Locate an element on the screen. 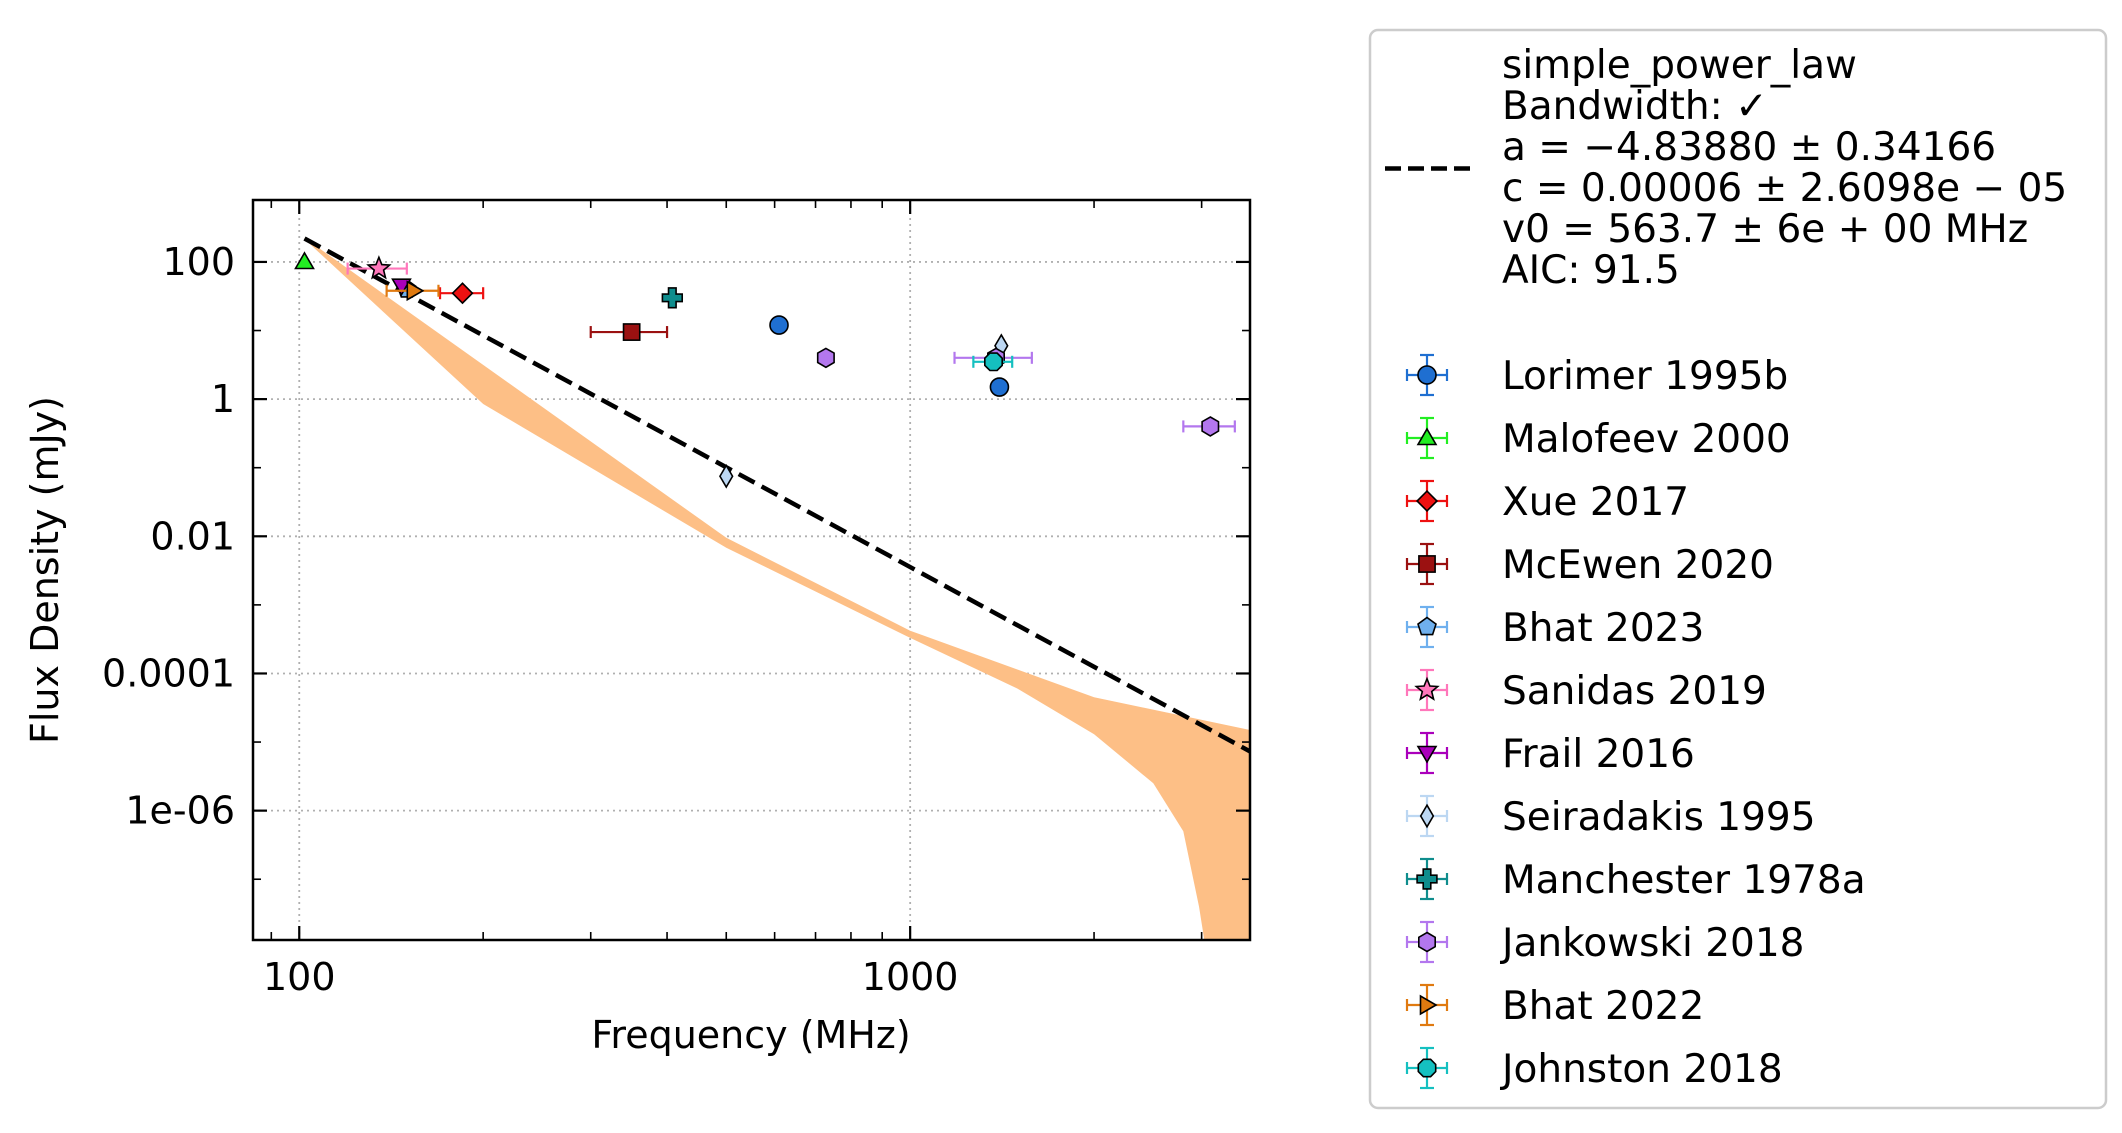 The height and width of the screenshot is (1133, 2122). series-sanidas-2019 is located at coordinates (377, 267).